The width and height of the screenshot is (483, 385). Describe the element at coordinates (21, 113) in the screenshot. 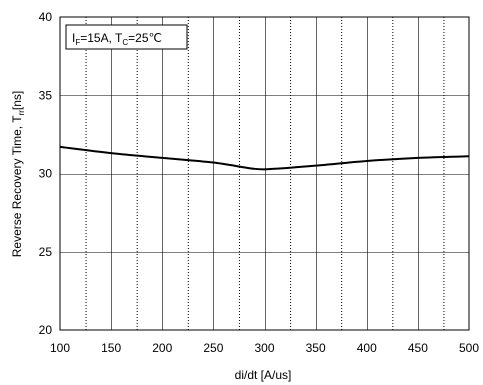

I see `y-axis-label-sub: rr` at that location.